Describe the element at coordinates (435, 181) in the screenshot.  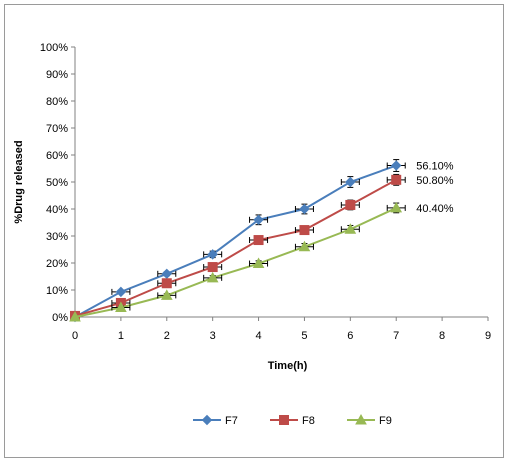
I see `end-value-label: 50.80%` at that location.